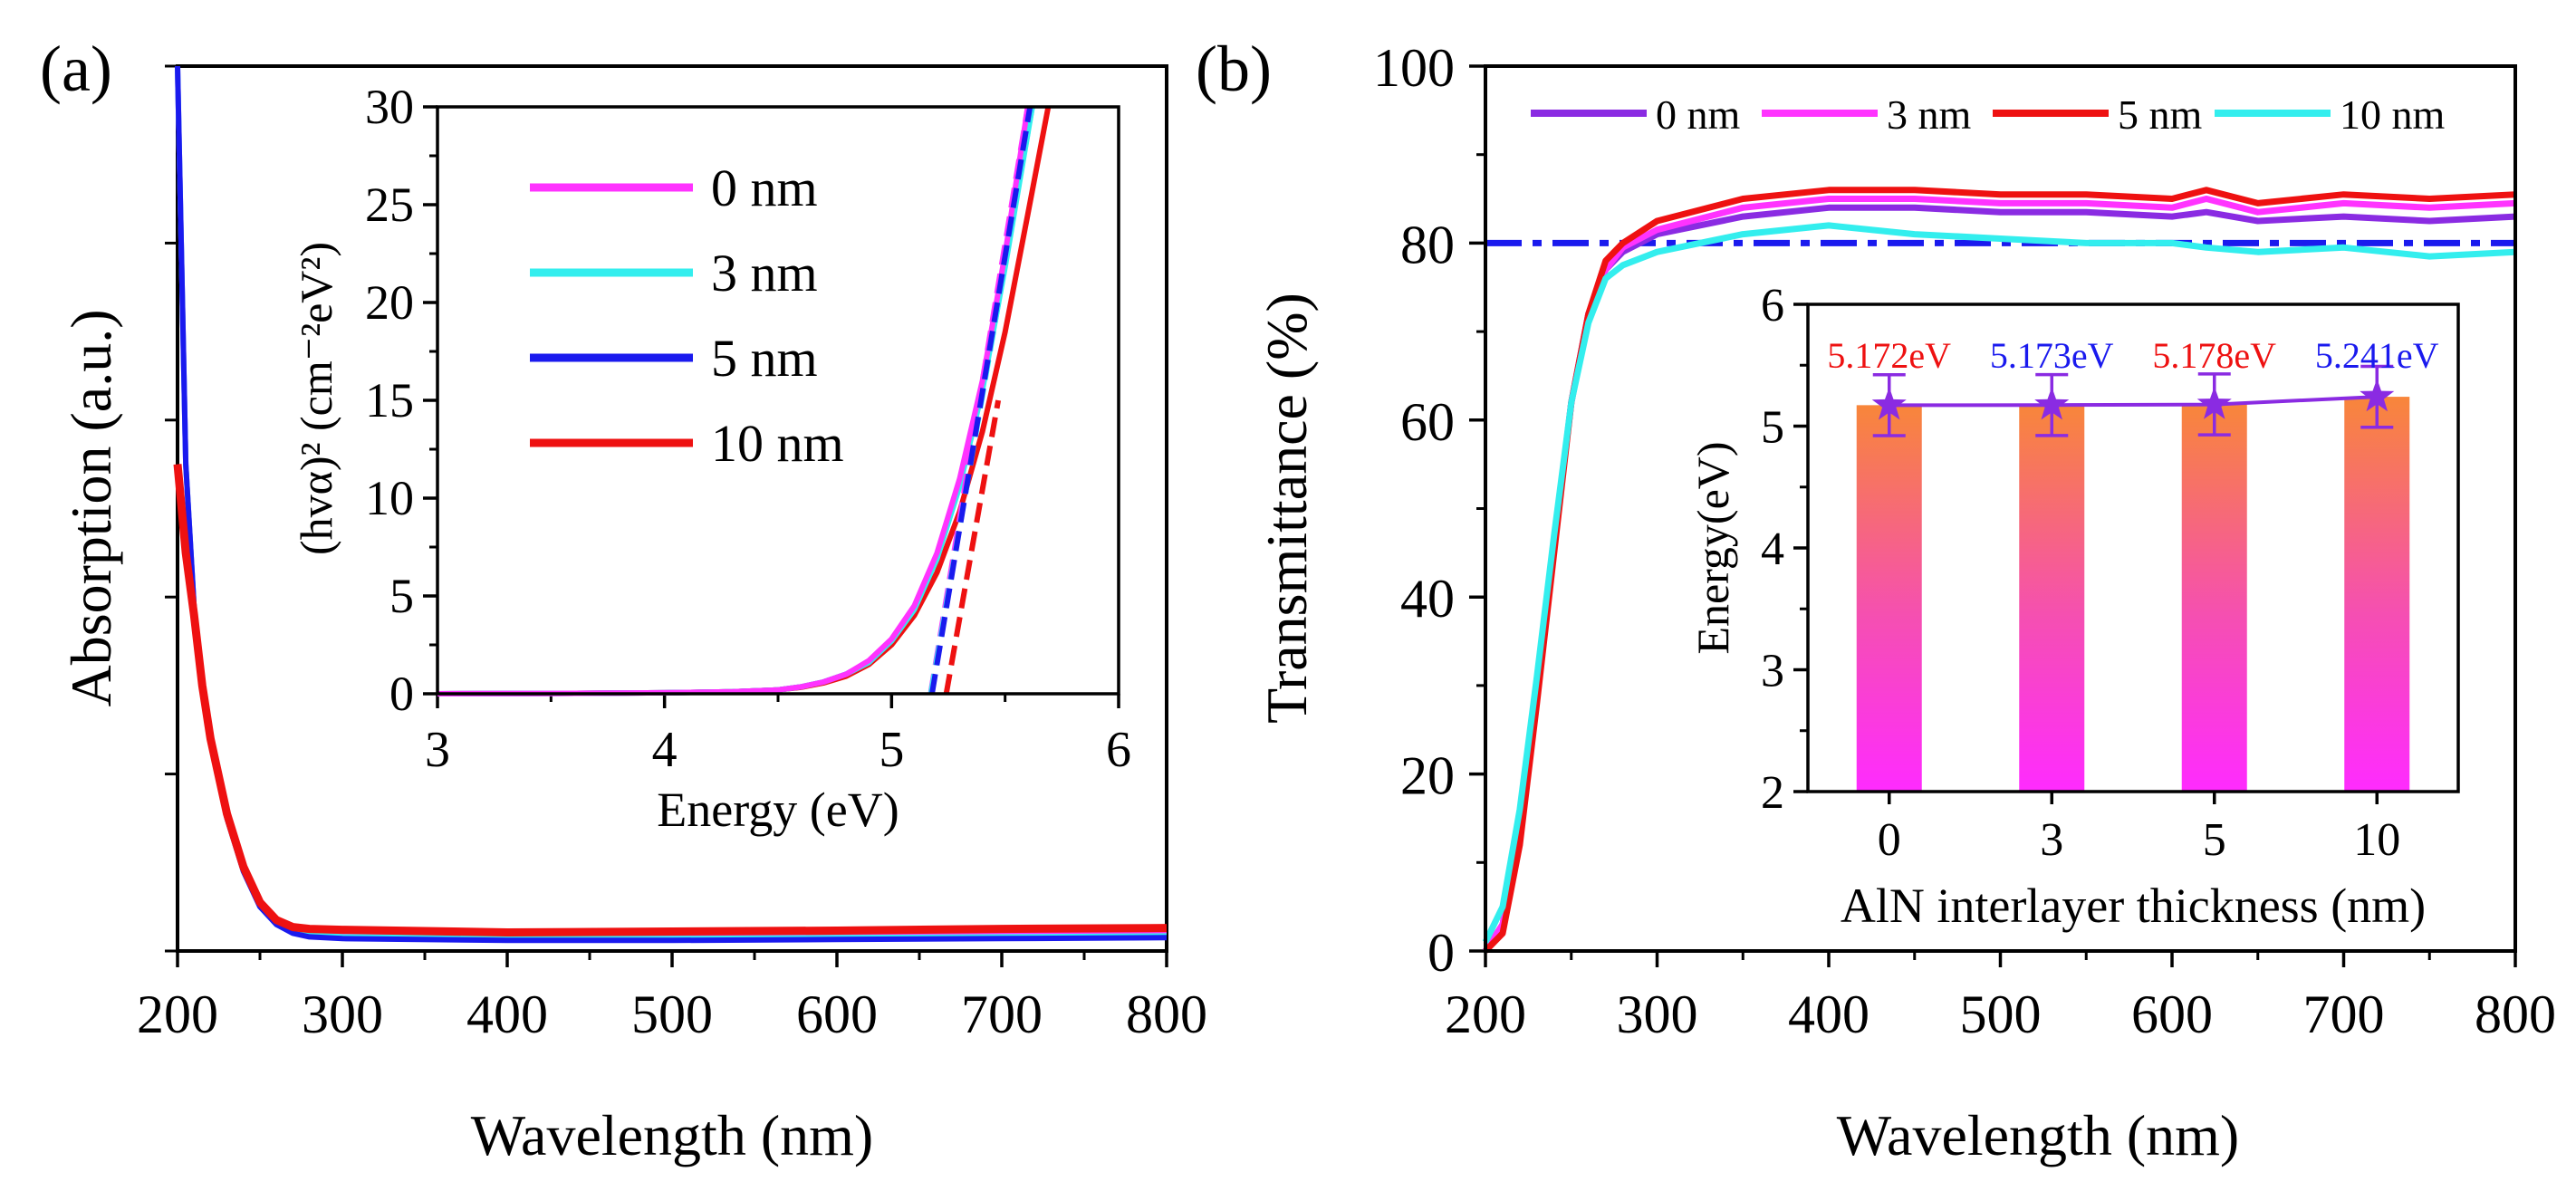  Describe the element at coordinates (1427, 422) in the screenshot. I see `panel-b-y-tick-label: 60` at that location.